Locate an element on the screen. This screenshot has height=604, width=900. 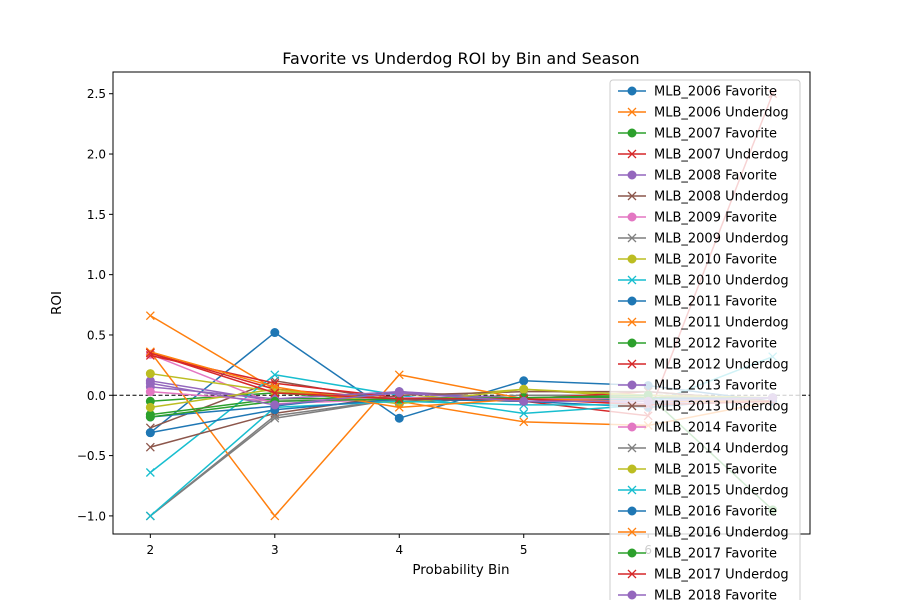
legend-item: MLB_2014 Underdog is located at coordinates (703, 449).